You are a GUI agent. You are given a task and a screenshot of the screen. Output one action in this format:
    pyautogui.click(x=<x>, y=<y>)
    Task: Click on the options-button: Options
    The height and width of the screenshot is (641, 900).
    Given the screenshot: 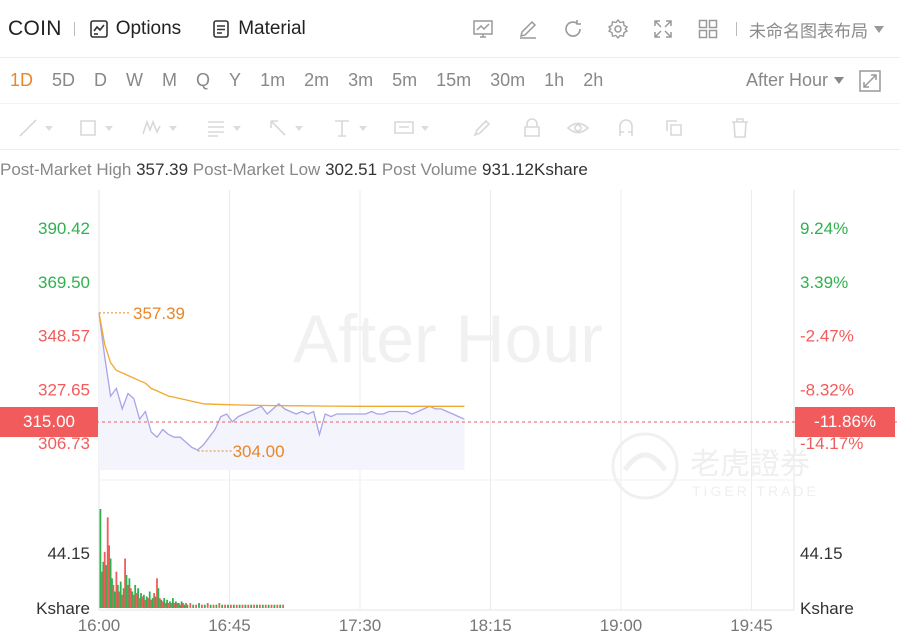 What is the action you would take?
    pyautogui.click(x=135, y=29)
    